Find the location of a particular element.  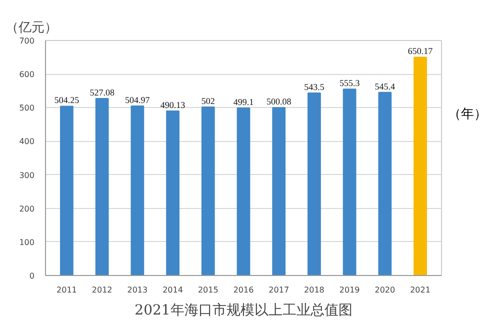

x-tick-label: 2021 is located at coordinates (420, 290).